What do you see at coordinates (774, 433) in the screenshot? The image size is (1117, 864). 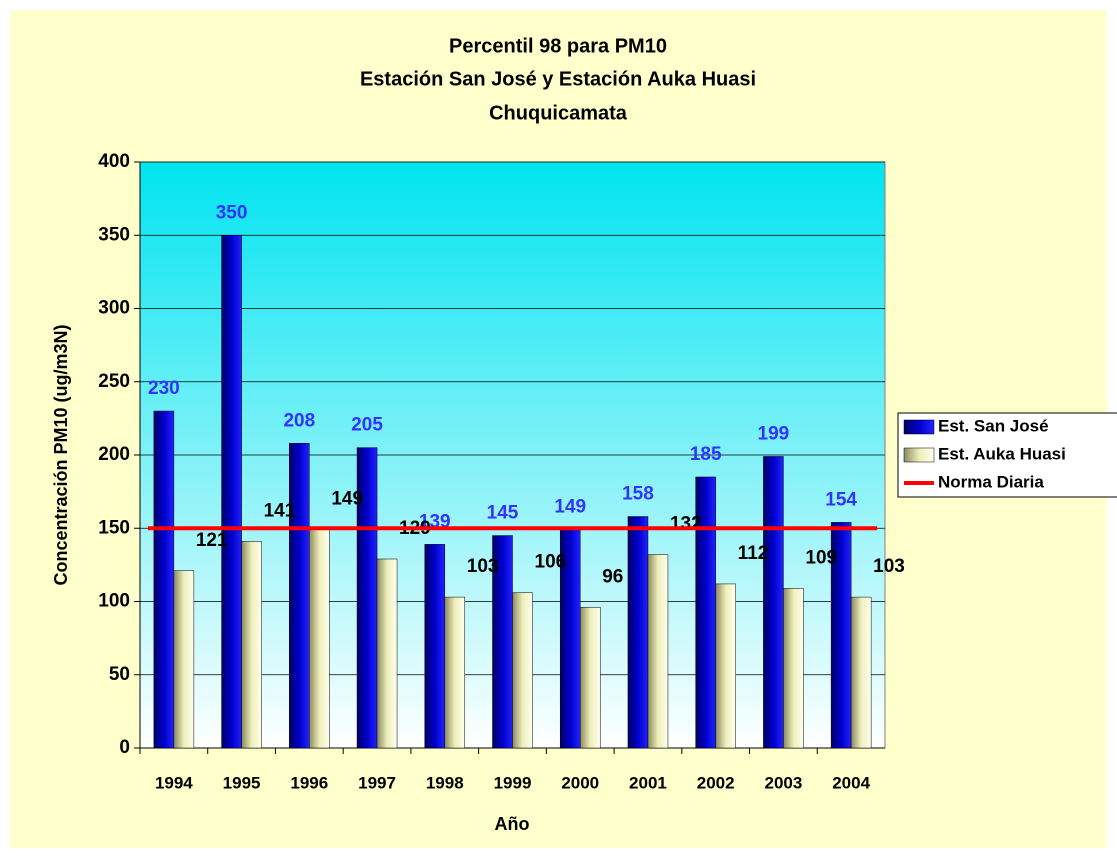 I see `data-label: 199` at bounding box center [774, 433].